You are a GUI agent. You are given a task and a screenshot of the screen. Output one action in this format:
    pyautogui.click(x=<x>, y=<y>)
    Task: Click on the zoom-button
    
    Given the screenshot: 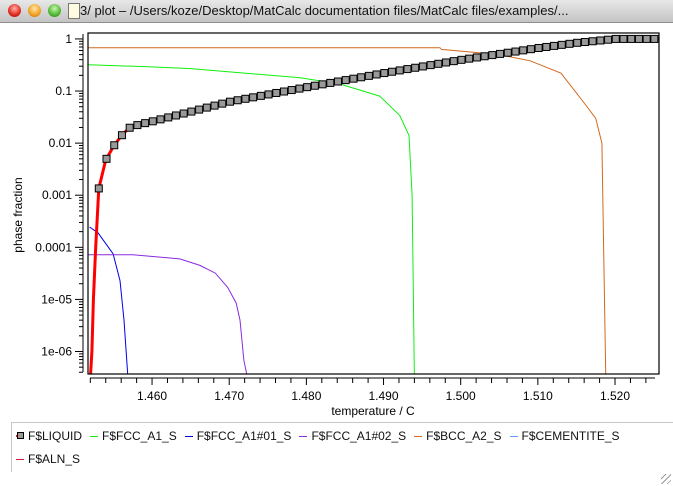 What is the action you would take?
    pyautogui.click(x=54, y=10)
    